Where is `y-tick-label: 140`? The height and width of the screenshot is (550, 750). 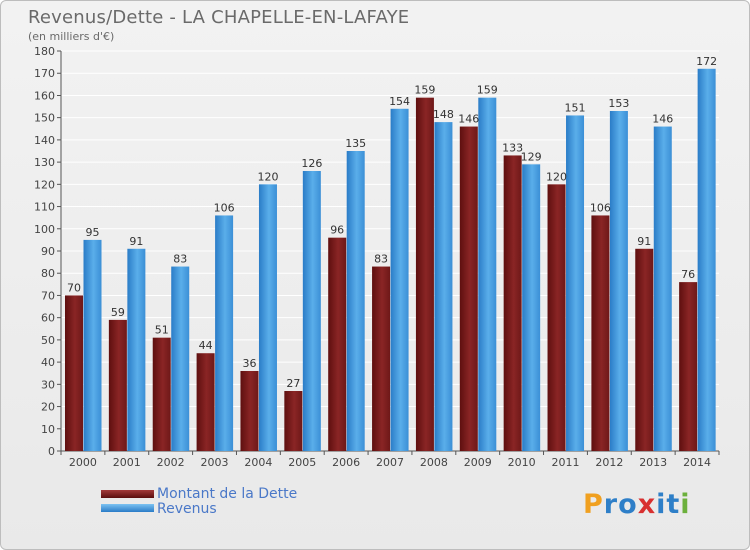 y-tick-label: 140 is located at coordinates (44, 140).